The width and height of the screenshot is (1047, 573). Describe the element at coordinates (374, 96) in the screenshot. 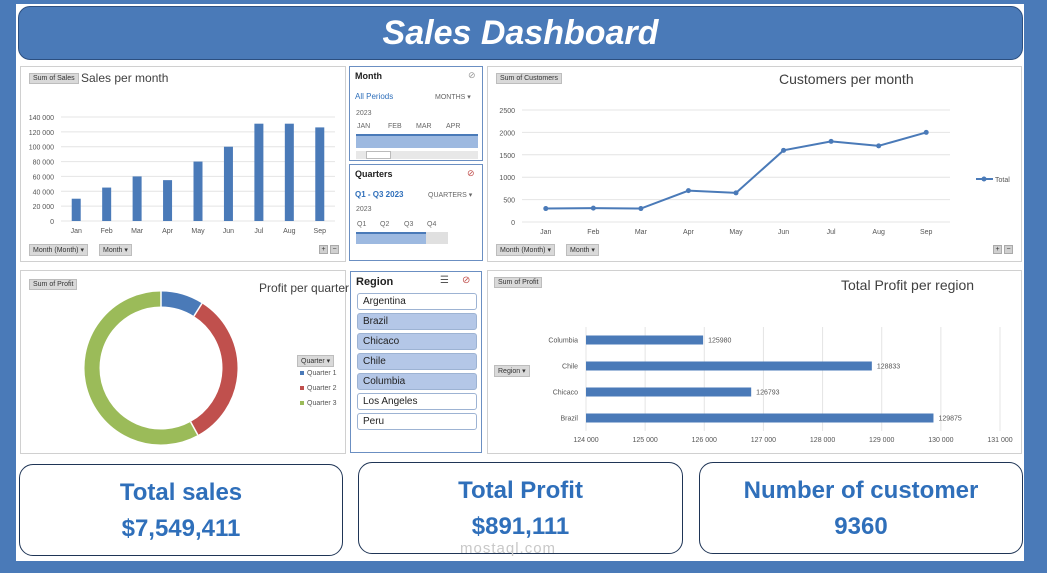

I see `all-periods-label: All Periods` at that location.